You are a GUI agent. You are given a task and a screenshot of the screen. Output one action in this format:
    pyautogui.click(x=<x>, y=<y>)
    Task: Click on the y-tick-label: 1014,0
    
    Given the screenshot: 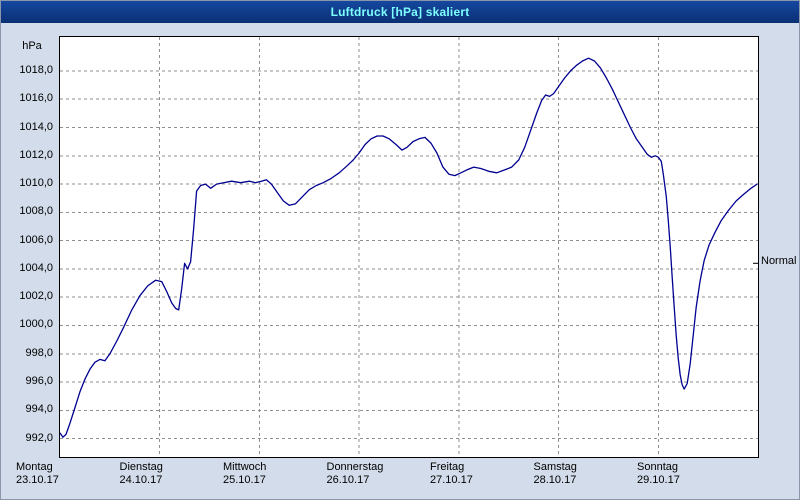 What is the action you would take?
    pyautogui.click(x=36, y=126)
    